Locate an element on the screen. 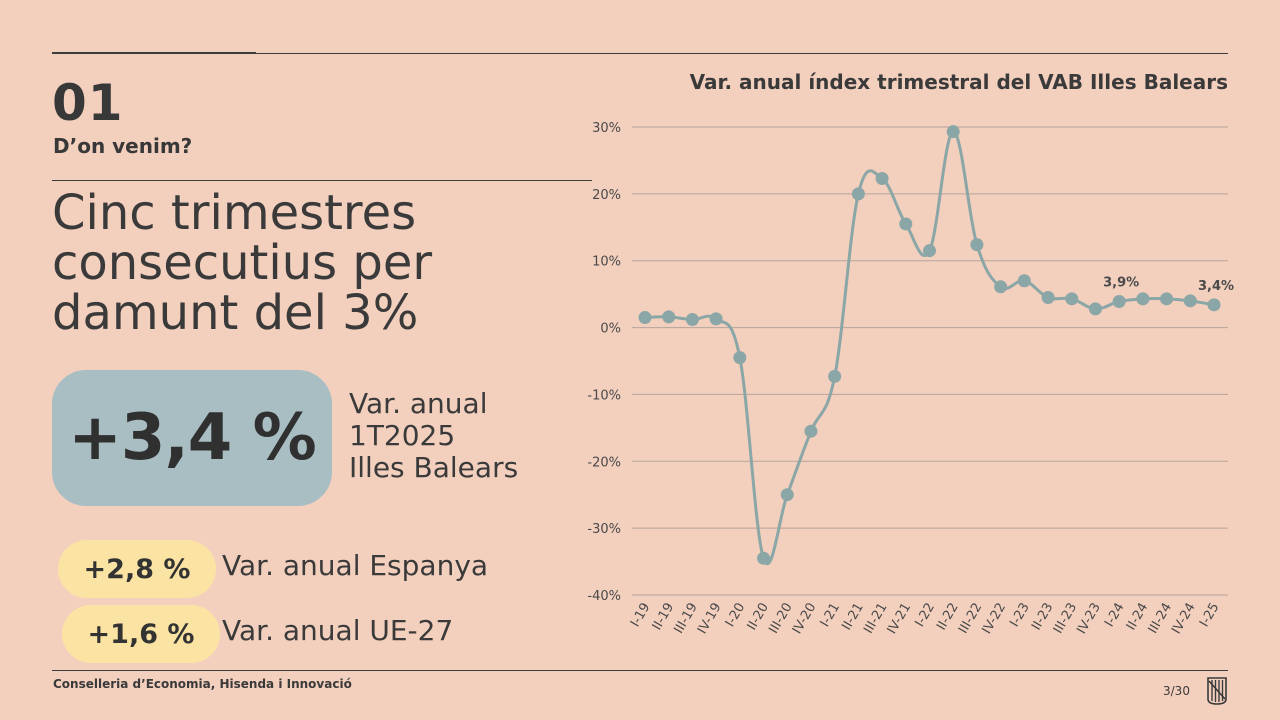  footer-rule is located at coordinates (640, 670).